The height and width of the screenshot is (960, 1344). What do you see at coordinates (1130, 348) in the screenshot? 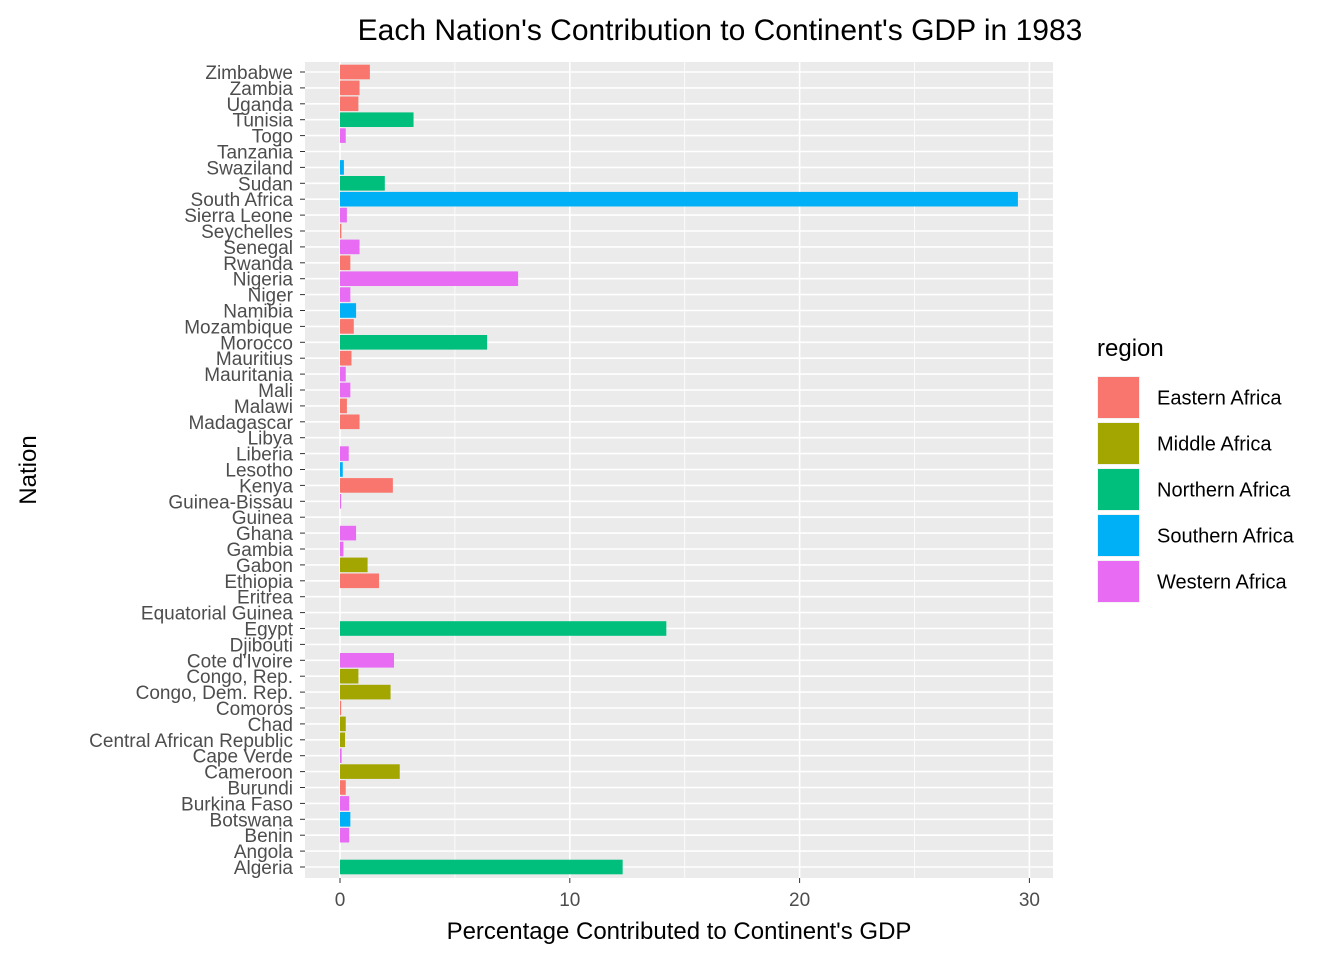
I see `legend-title: region` at bounding box center [1130, 348].